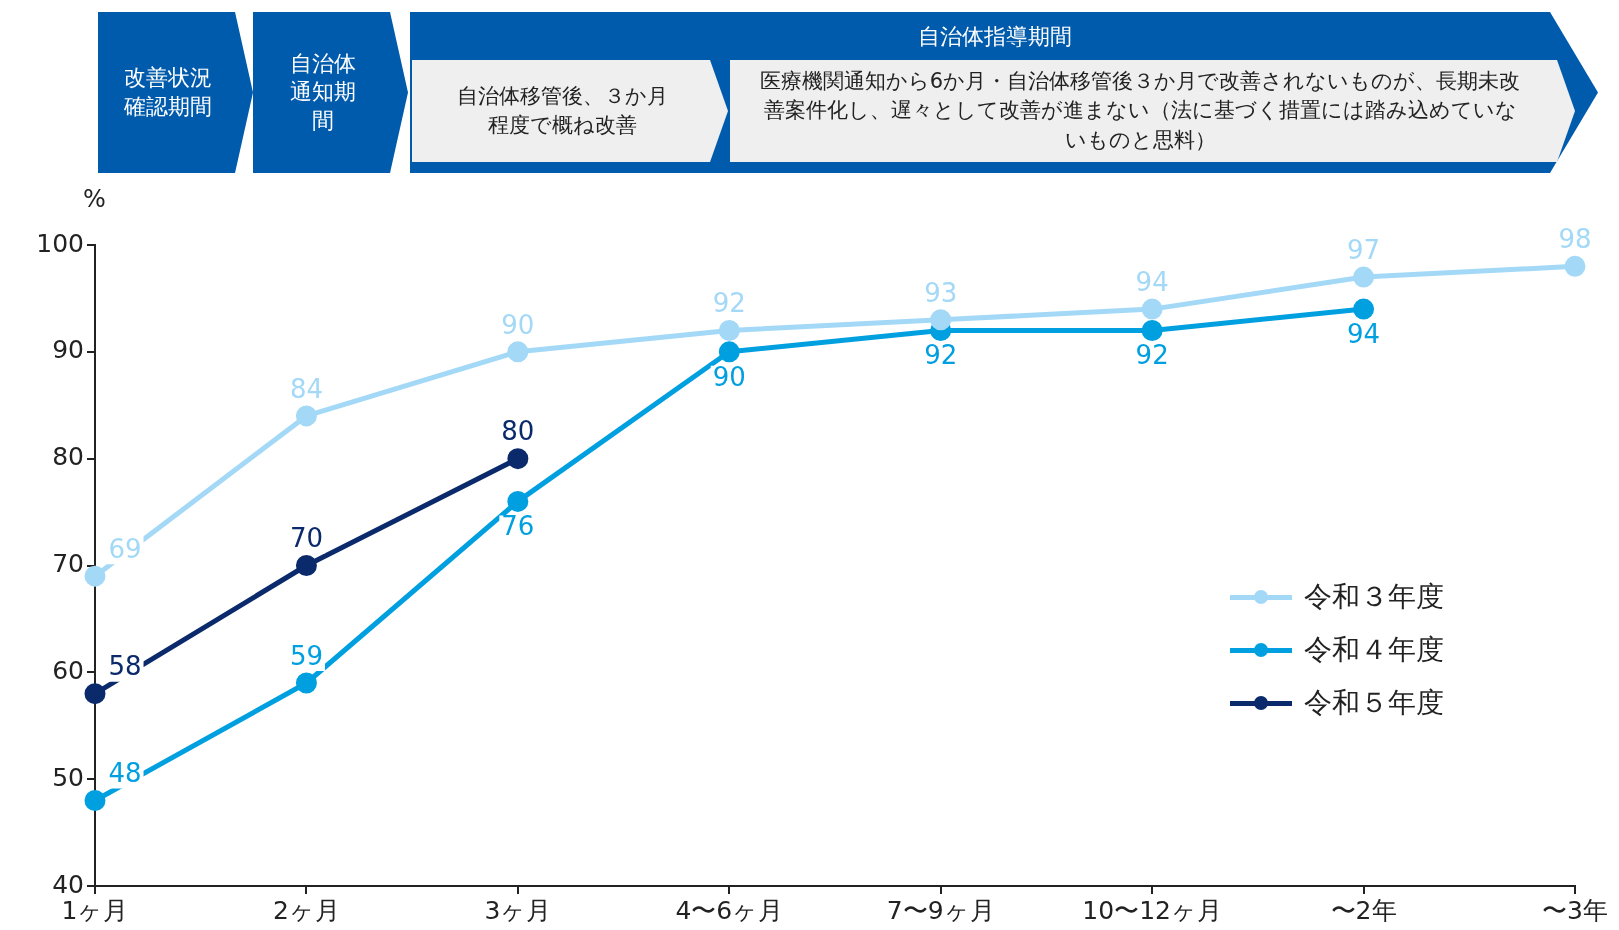 The height and width of the screenshot is (930, 1619). Describe the element at coordinates (941, 292) in the screenshot. I see `data-label: 93` at that location.